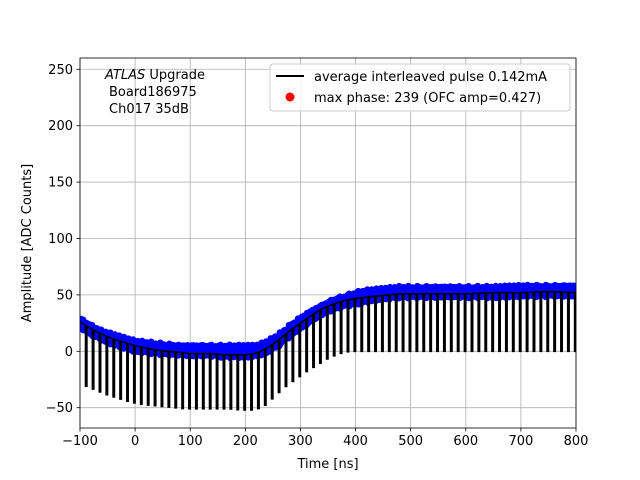  Describe the element at coordinates (60, 70) in the screenshot. I see `y-tick-label: 250` at that location.